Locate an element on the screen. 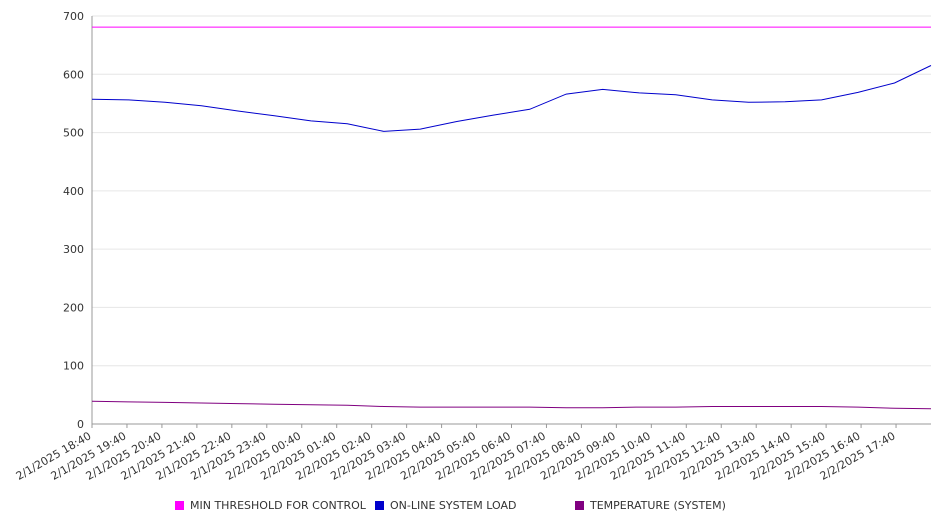 This screenshot has width=946, height=526. y-tick-label: 600 is located at coordinates (73, 74).